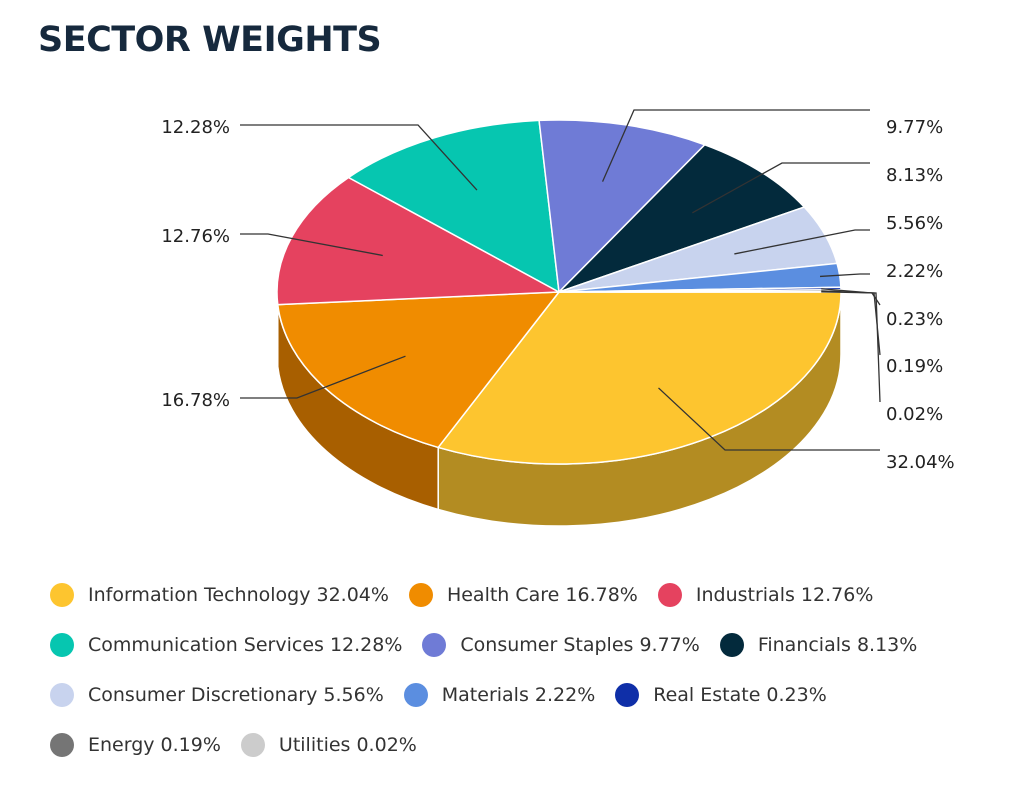 Image resolution: width=1024 pixels, height=787 pixels. What do you see at coordinates (622, 206) in the screenshot?
I see `pie-slice-consumer-staples` at bounding box center [622, 206].